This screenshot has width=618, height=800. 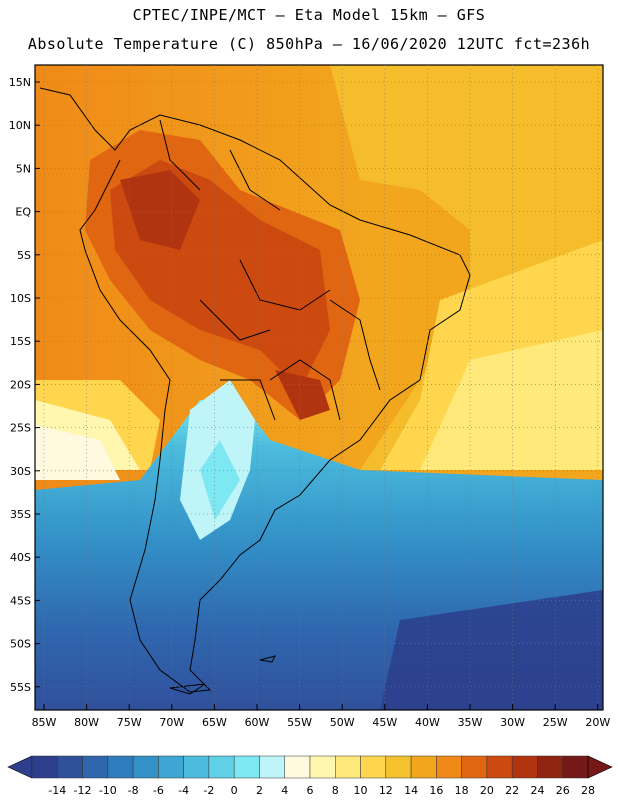 What do you see at coordinates (462, 790) in the screenshot?
I see `colorbar-label: 18` at bounding box center [462, 790].